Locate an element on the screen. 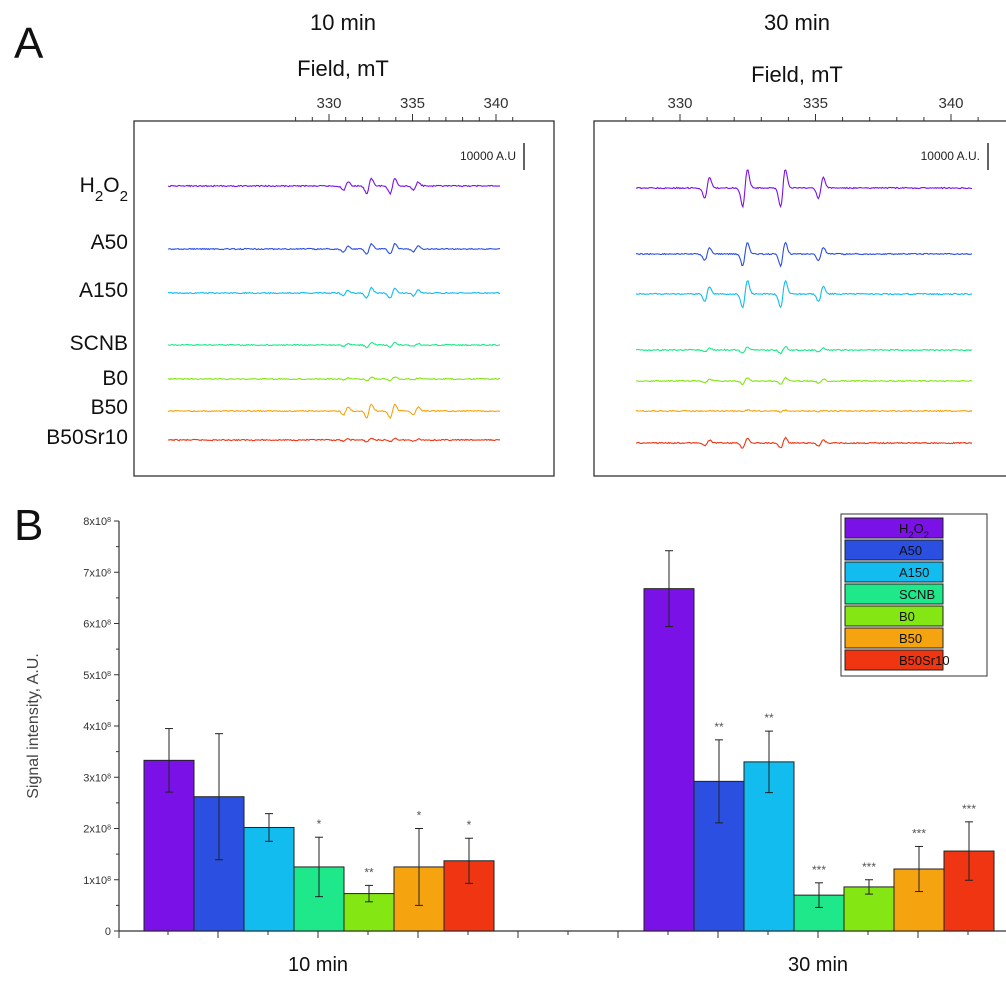  bar-h2o2-30min is located at coordinates (669, 760).